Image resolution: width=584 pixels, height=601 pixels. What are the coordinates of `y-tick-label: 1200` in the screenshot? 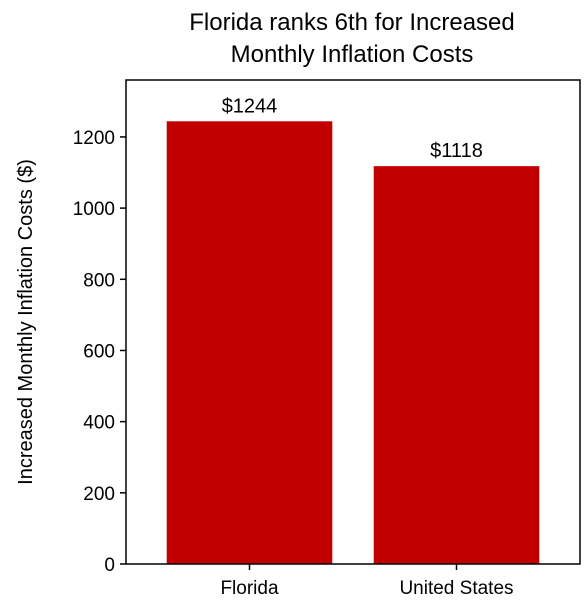 It's located at (94, 138).